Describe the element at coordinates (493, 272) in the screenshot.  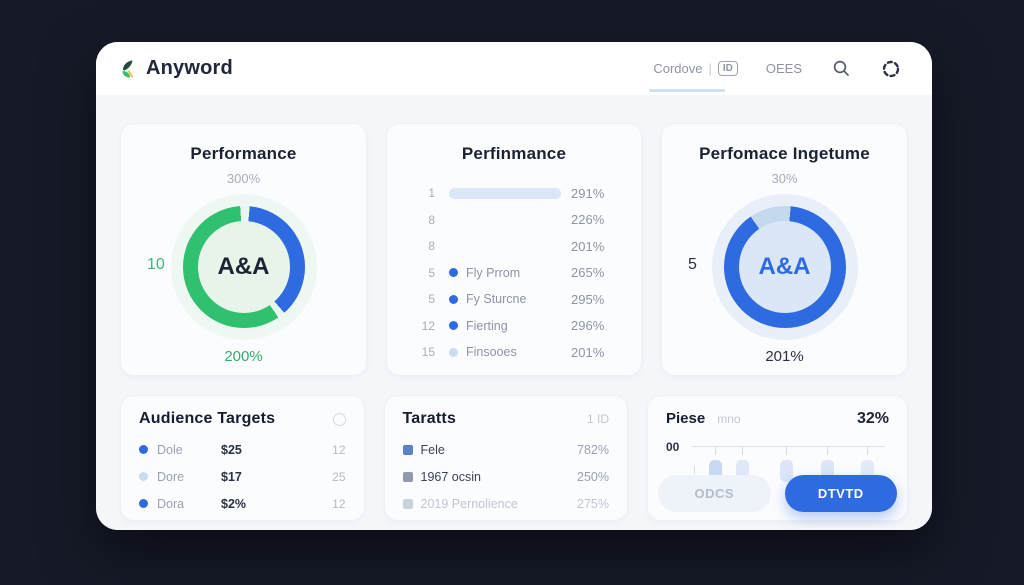
I see `row-label: Fly Prrom` at that location.